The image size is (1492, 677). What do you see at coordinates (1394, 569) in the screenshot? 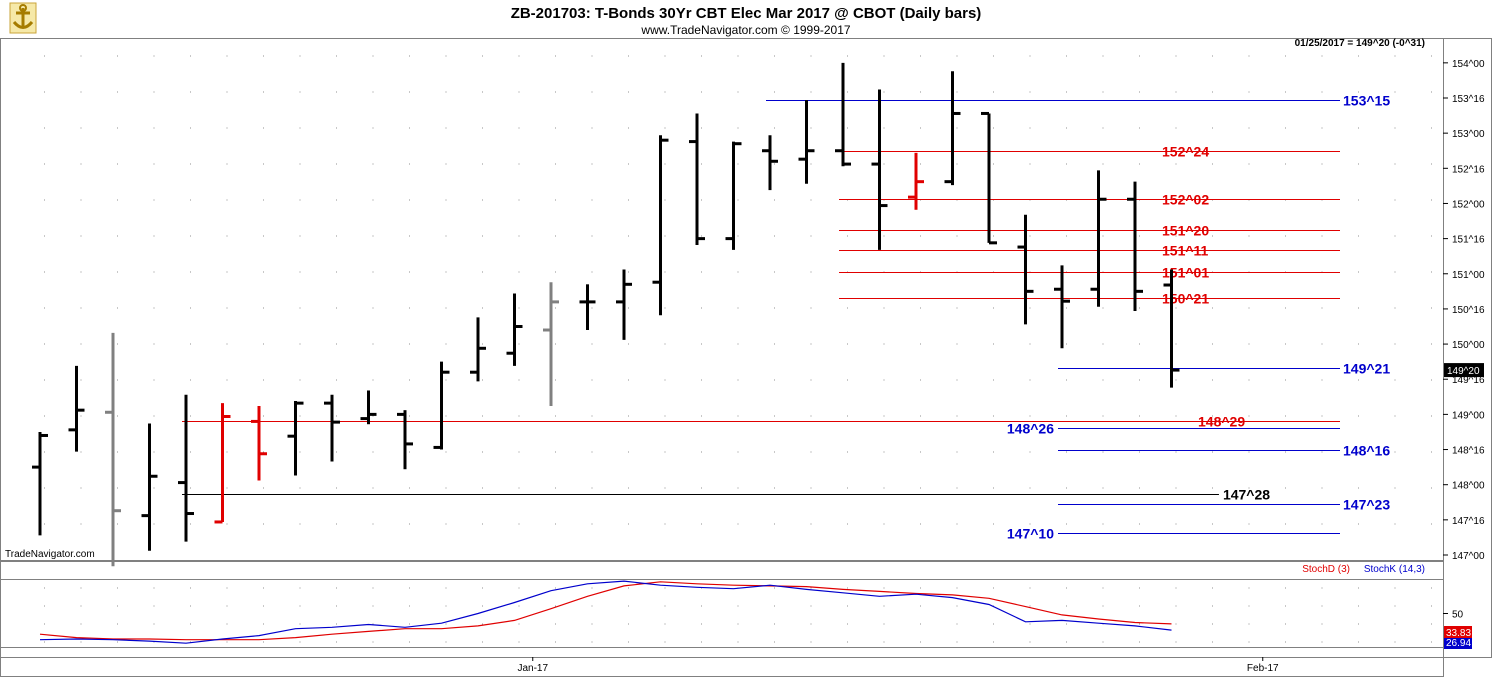
I see `legend-stochk: StochK (14,3)` at bounding box center [1394, 569].